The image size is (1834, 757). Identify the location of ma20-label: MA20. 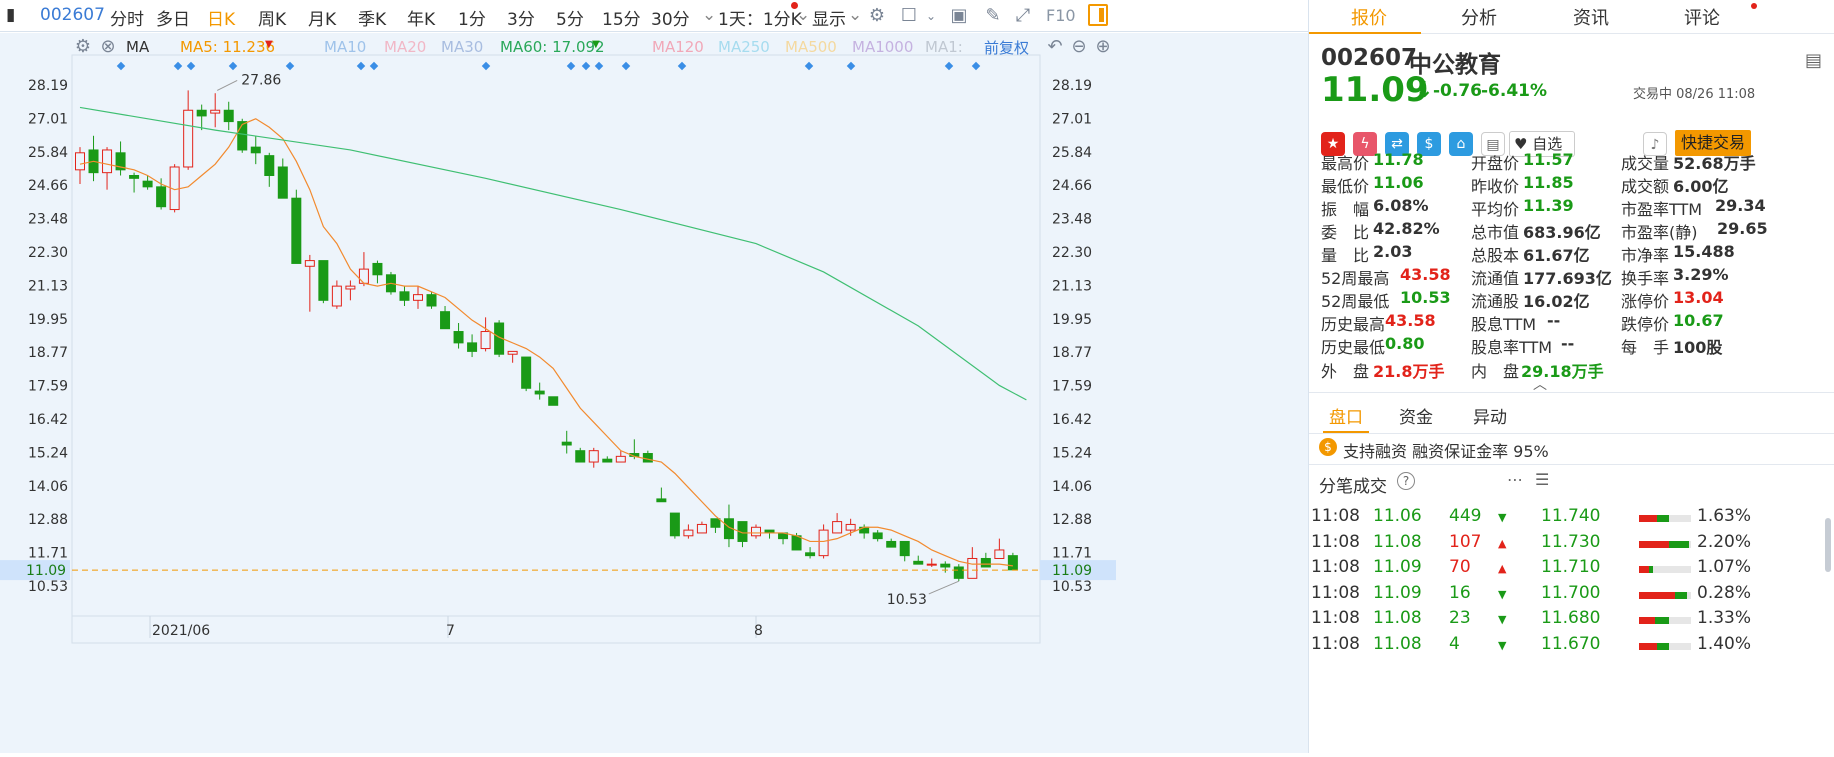
(405, 47).